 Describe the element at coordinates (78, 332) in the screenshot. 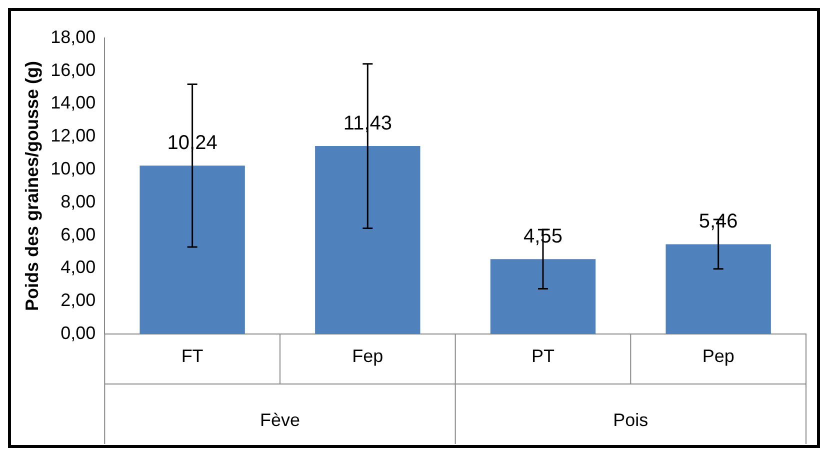

I see `y-tick-label: 0,00` at that location.